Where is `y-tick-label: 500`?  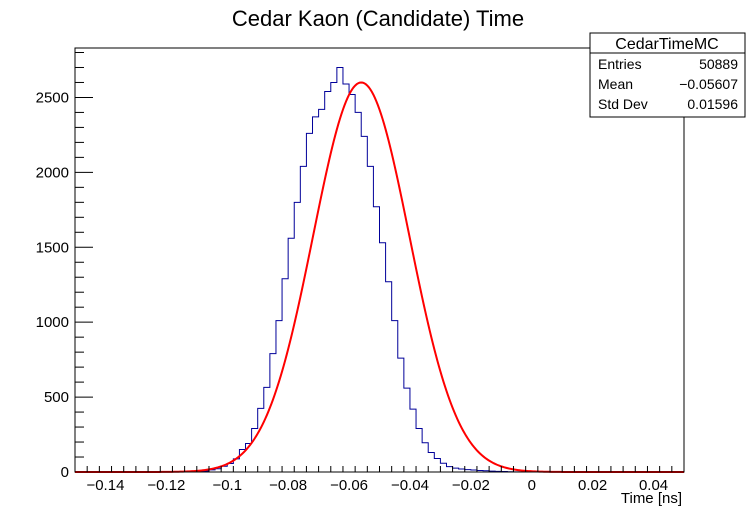 y-tick-label: 500 is located at coordinates (56, 397).